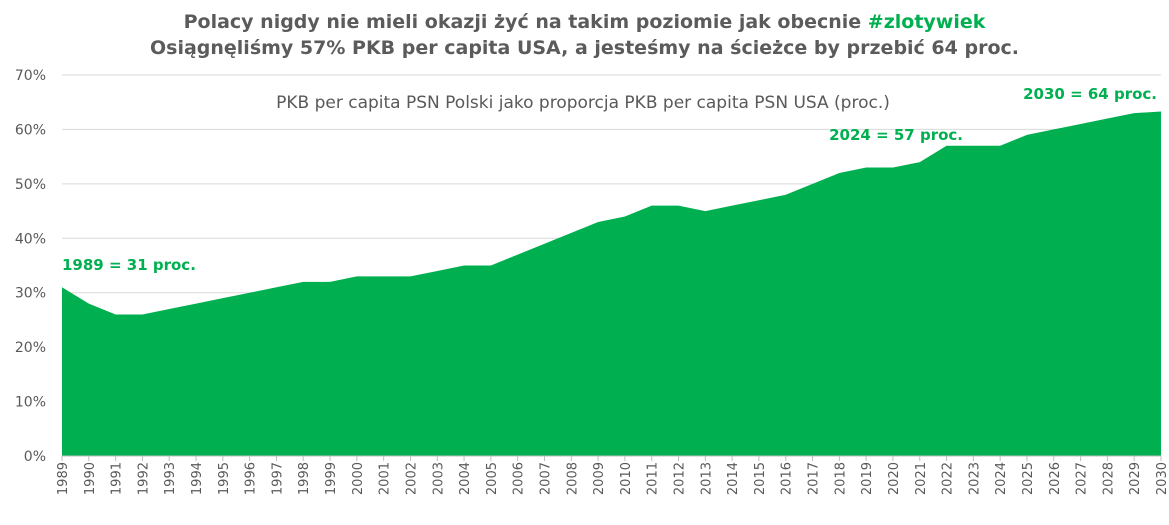 Image resolution: width=1169 pixels, height=525 pixels. What do you see at coordinates (277, 478) in the screenshot?
I see `x-tick-label: 1997` at bounding box center [277, 478].